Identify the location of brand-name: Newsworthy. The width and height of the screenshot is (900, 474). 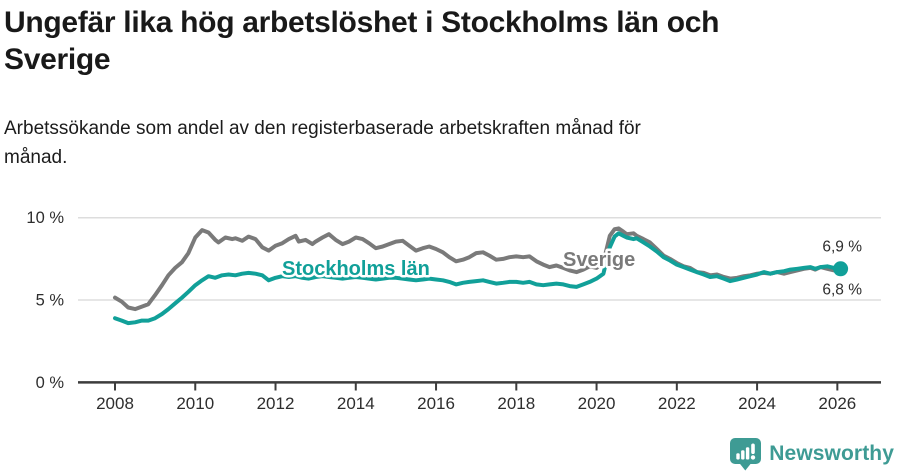
(831, 453).